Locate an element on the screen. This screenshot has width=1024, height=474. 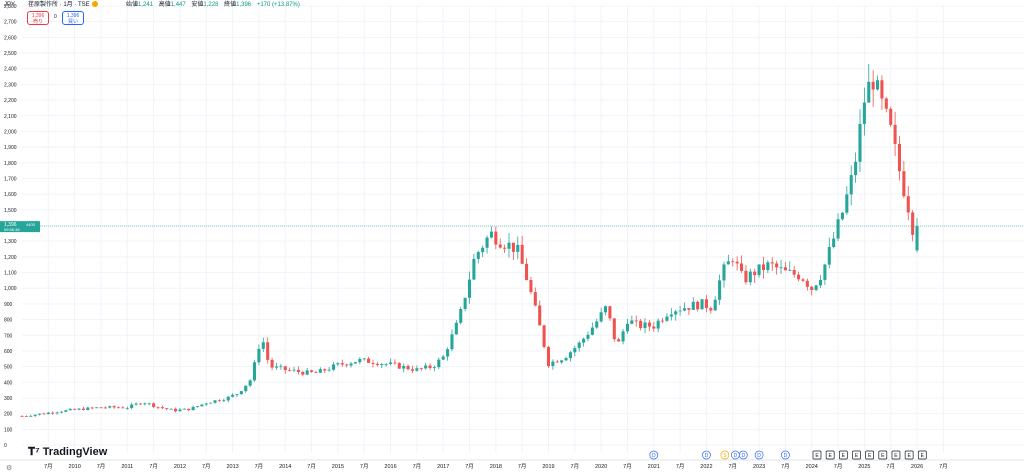
y-tick-label: 2,300 is located at coordinates (10, 85).